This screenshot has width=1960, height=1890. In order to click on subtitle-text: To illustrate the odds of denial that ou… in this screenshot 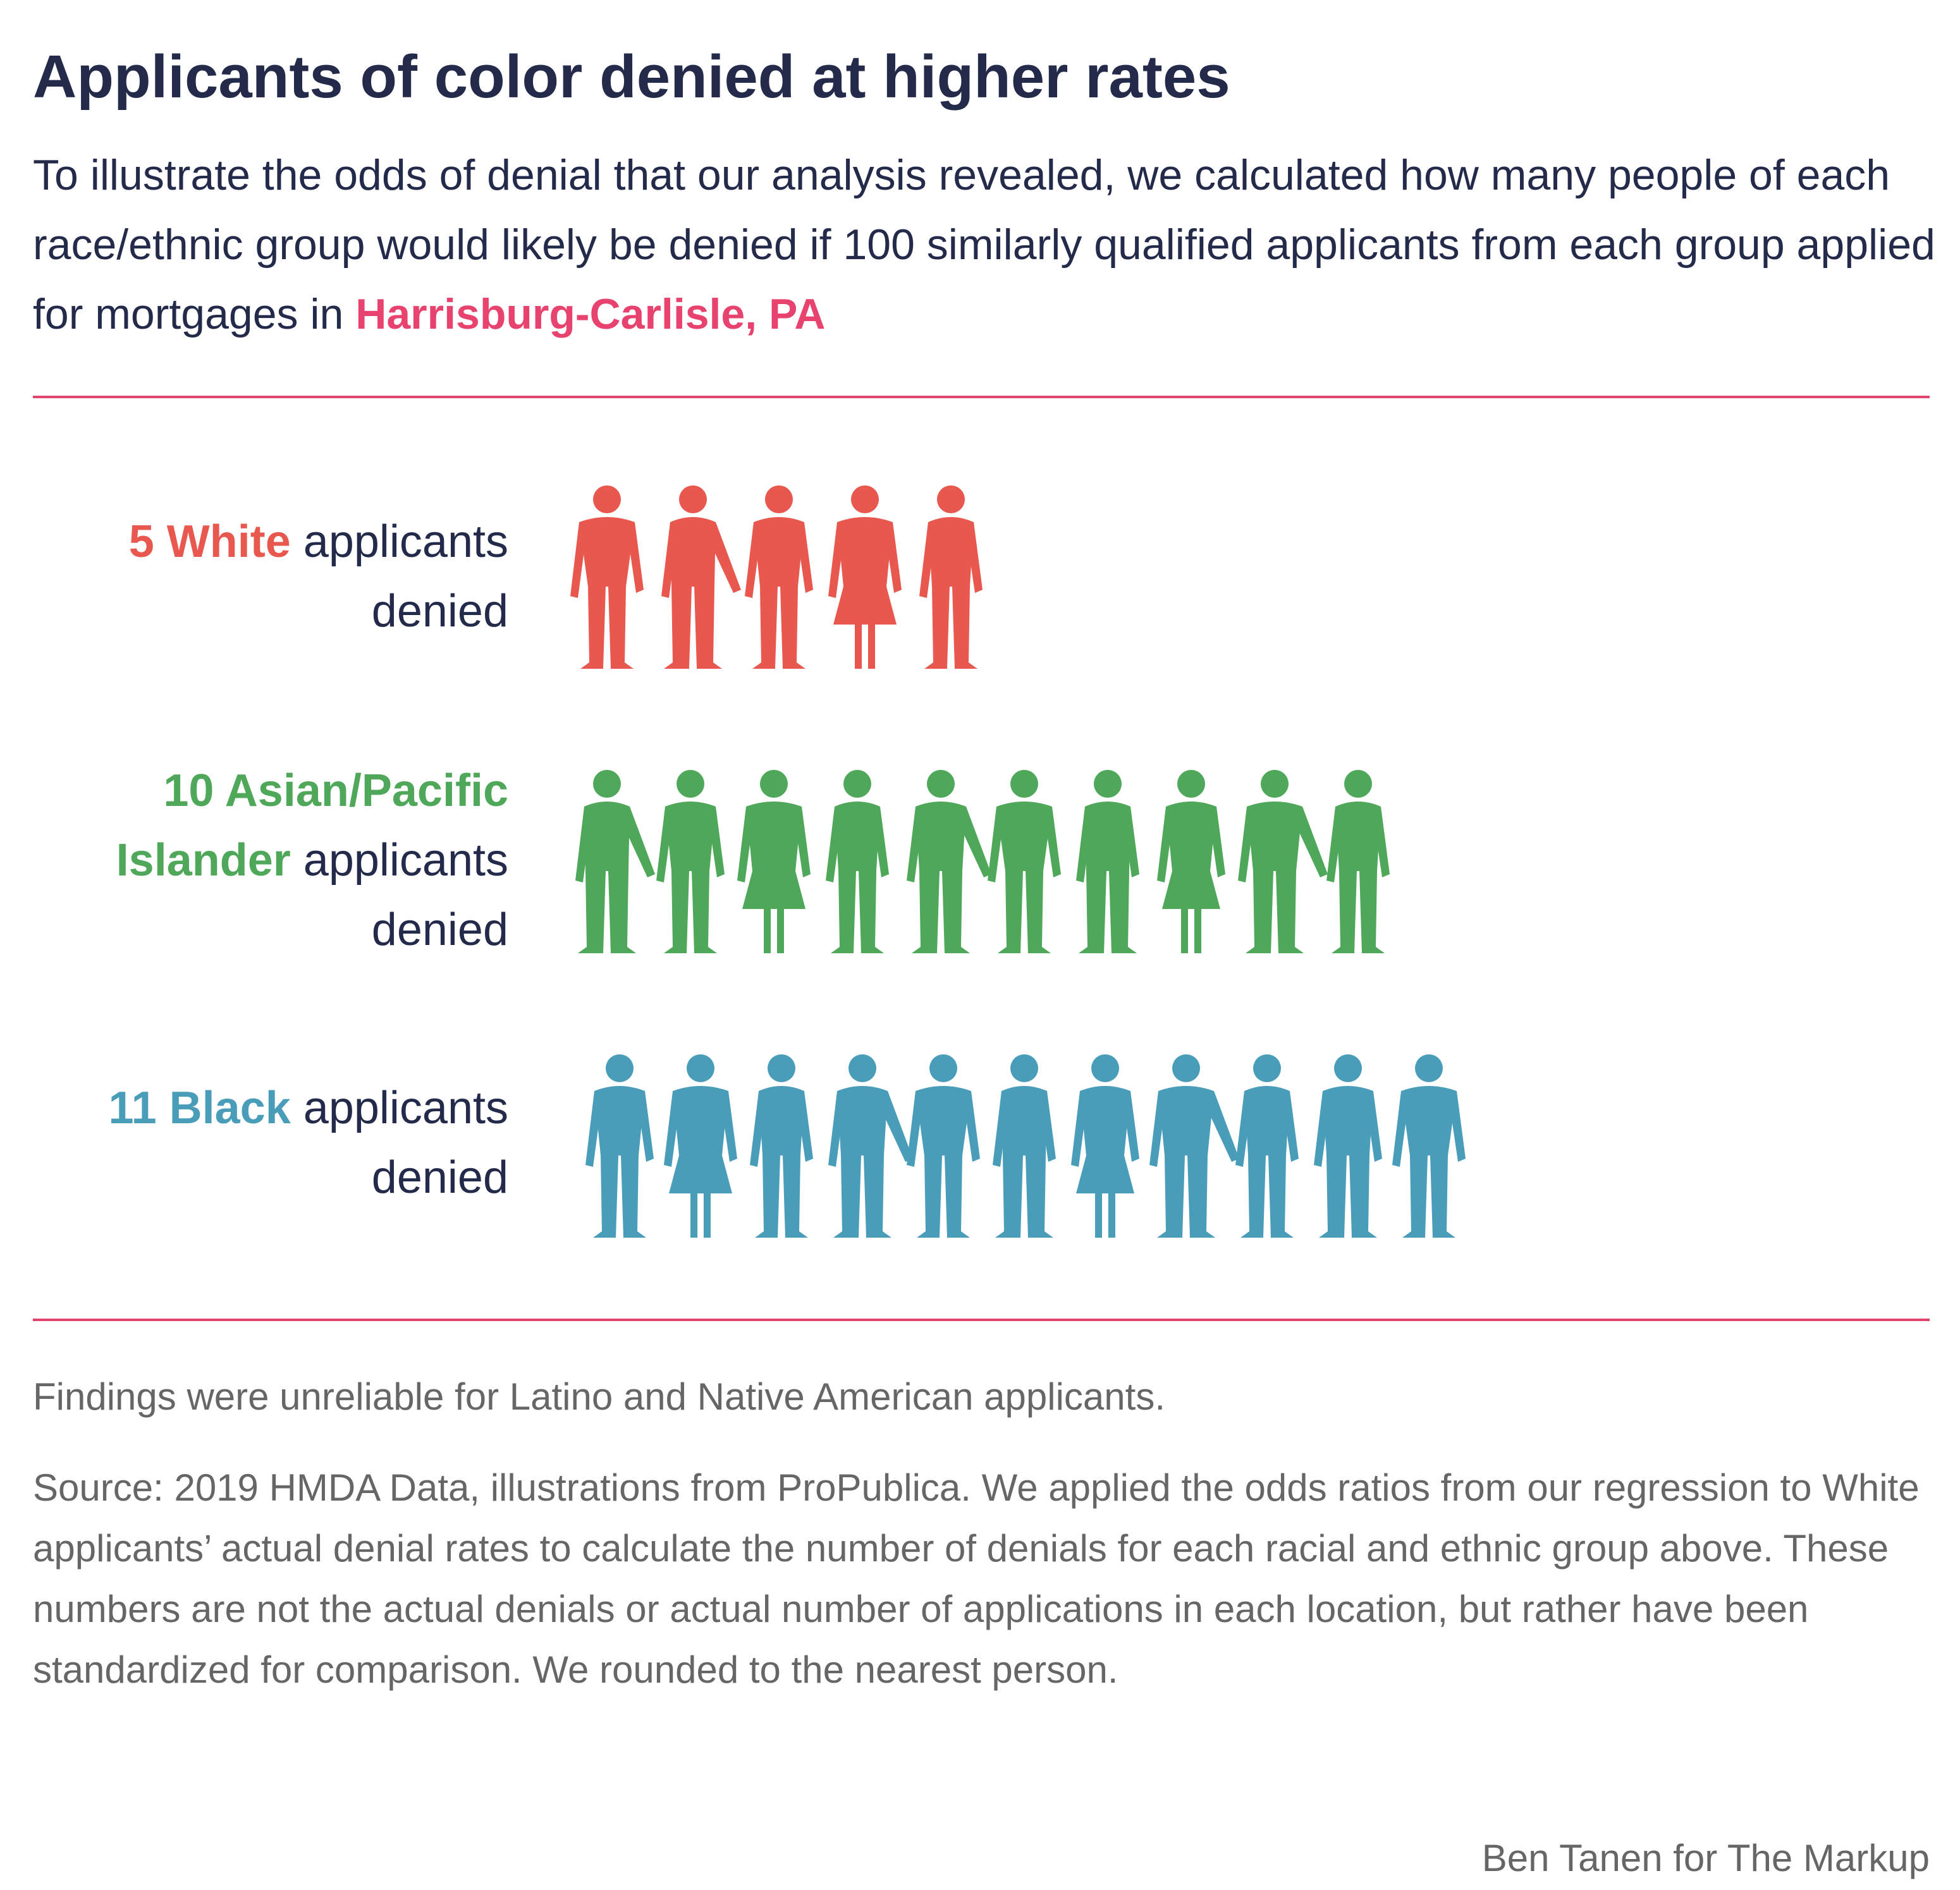, I will do `click(984, 245)`.